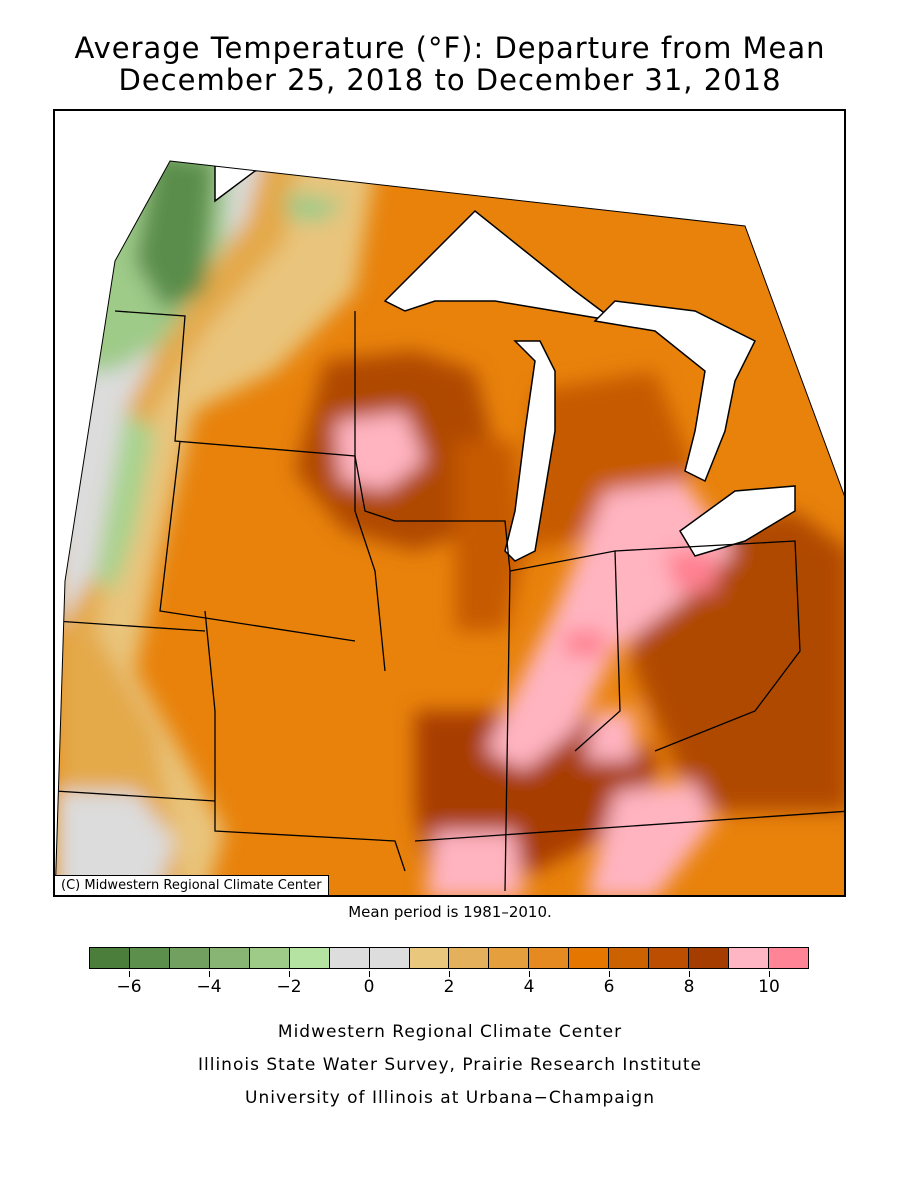 Image resolution: width=900 pixels, height=1200 pixels. What do you see at coordinates (175, 236) in the screenshot?
I see `zone-western-cold` at bounding box center [175, 236].